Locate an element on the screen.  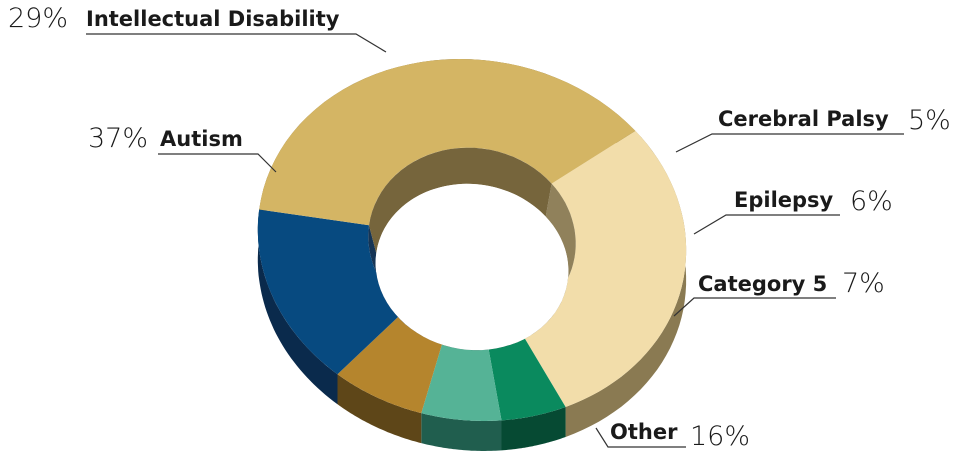
slice-side-intellectual-disability is located at coordinates (626, 283).